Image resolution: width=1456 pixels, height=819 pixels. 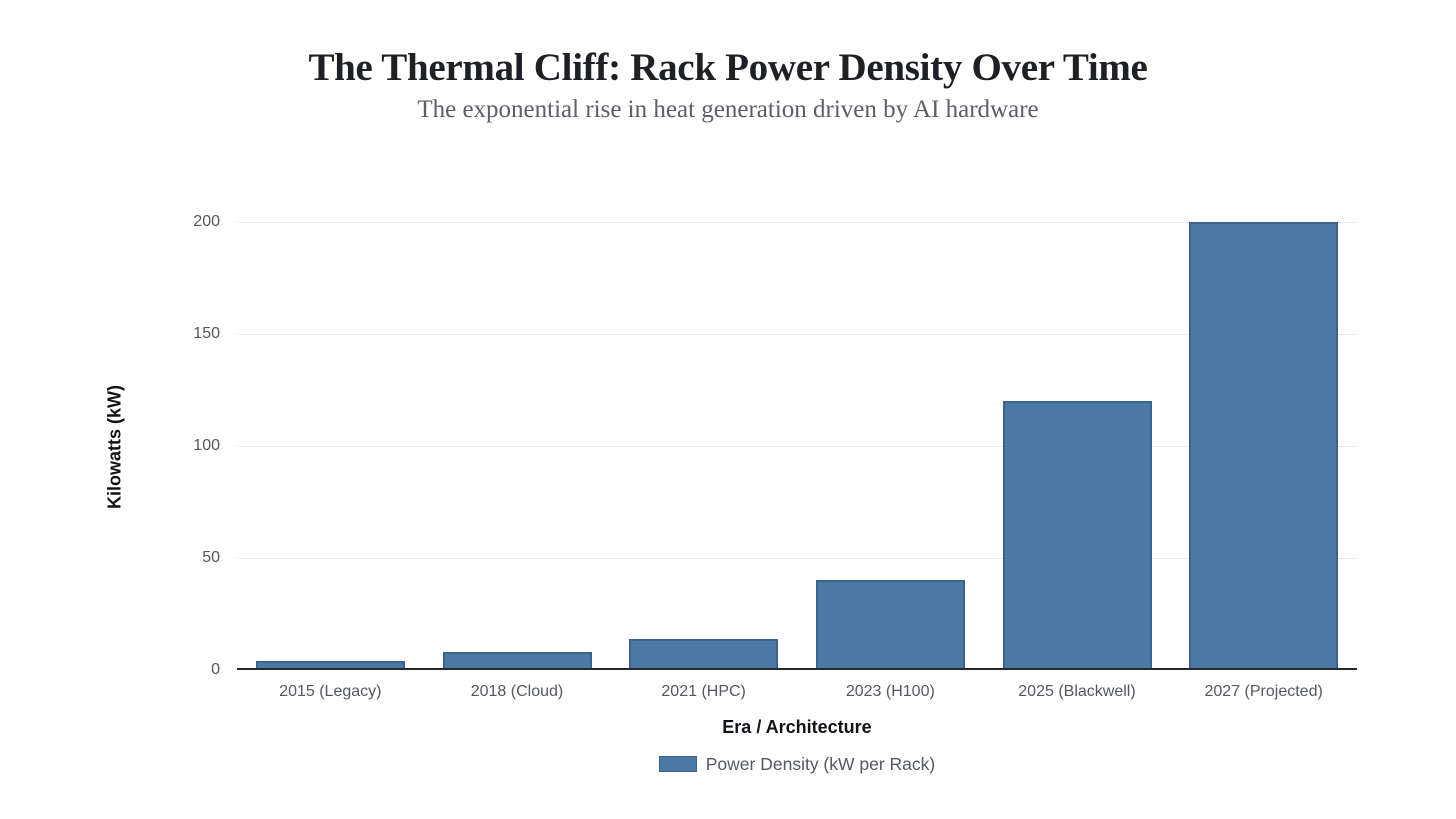 What do you see at coordinates (206, 445) in the screenshot?
I see `y-tick-label: 100` at bounding box center [206, 445].